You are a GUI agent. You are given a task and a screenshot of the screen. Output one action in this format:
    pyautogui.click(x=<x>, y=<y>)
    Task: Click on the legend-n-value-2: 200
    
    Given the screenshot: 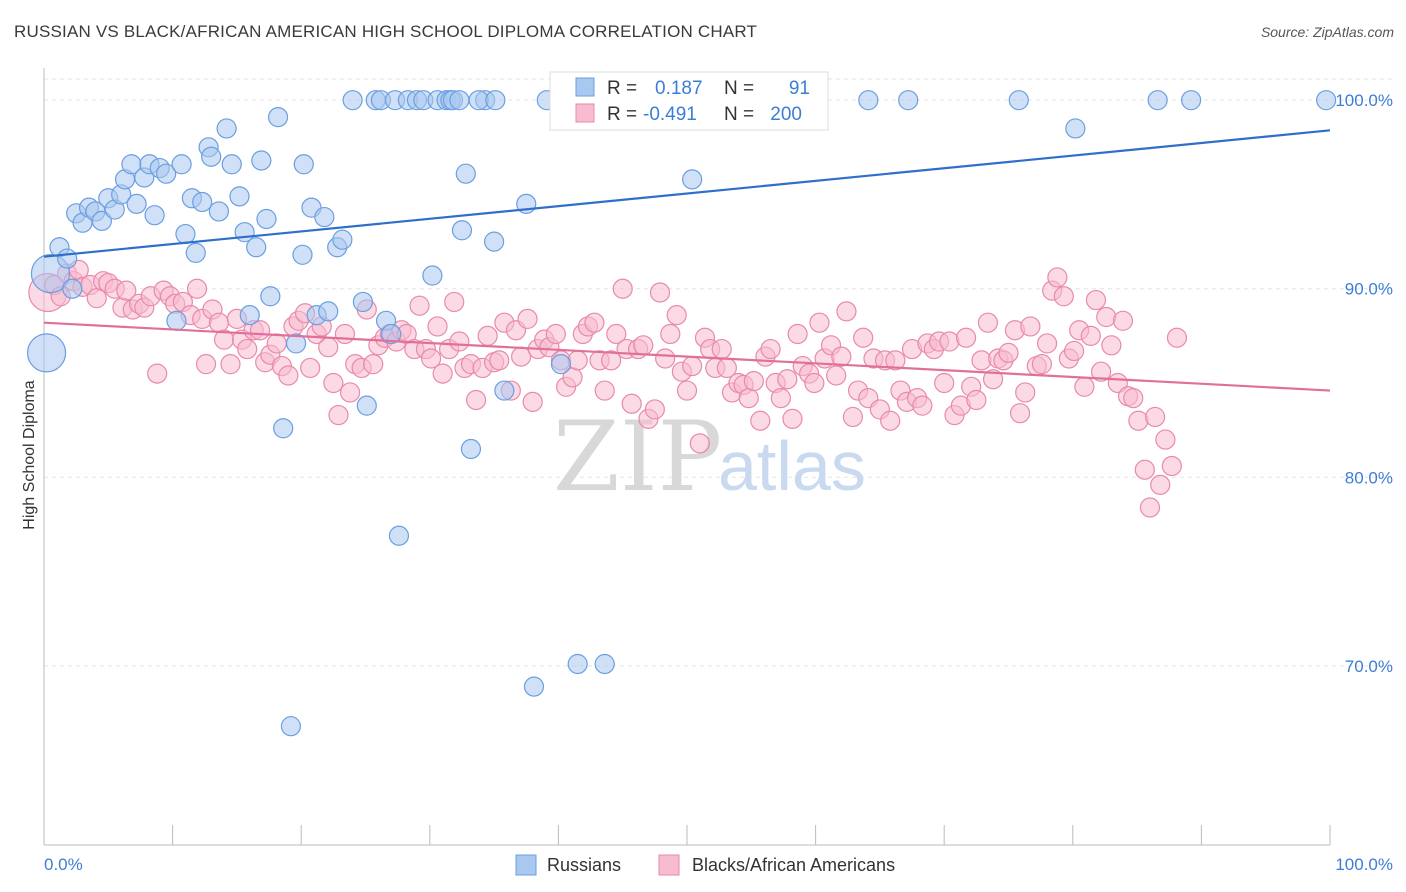 What is the action you would take?
    pyautogui.click(x=786, y=114)
    